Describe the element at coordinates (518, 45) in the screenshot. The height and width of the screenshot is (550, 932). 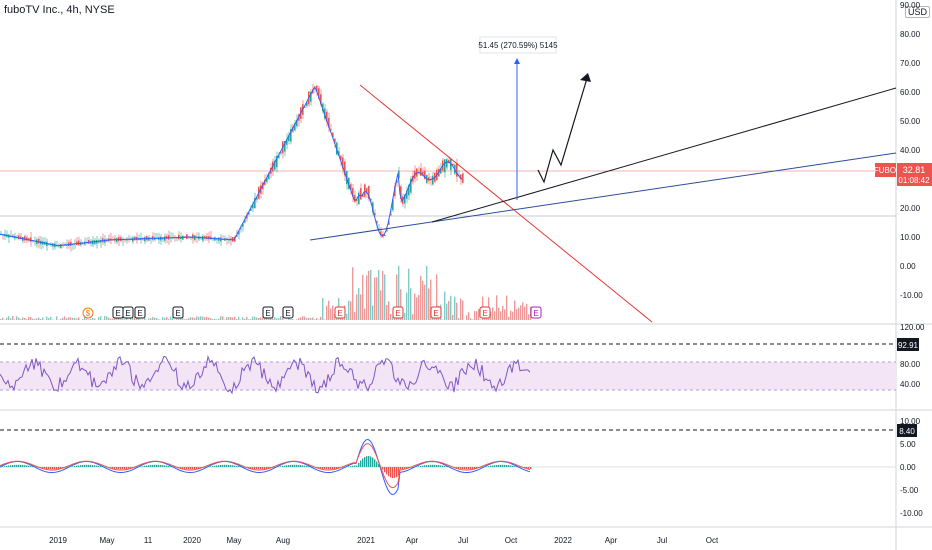
I see `measure-label: 51.45 (270.59%) 5145` at that location.